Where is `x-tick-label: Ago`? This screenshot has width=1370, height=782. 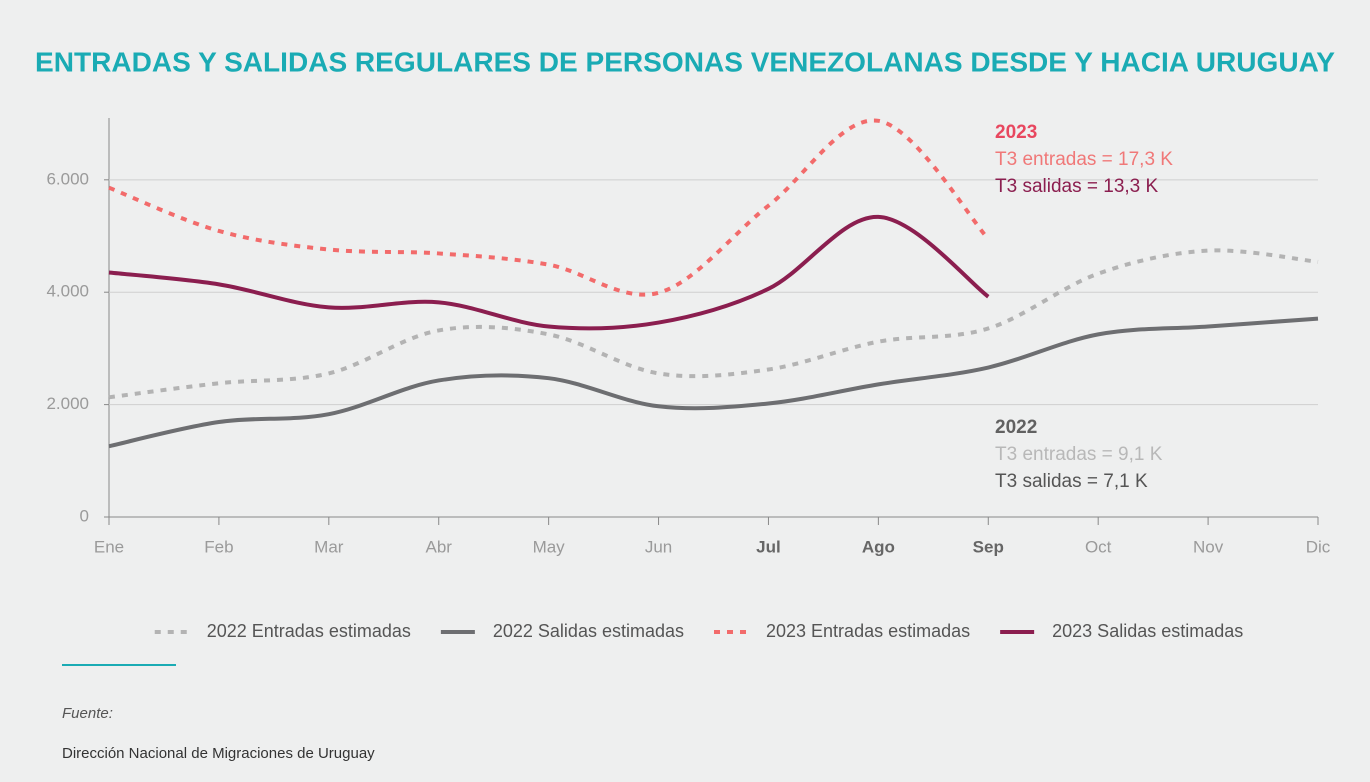 x-tick-label: Ago is located at coordinates (878, 546).